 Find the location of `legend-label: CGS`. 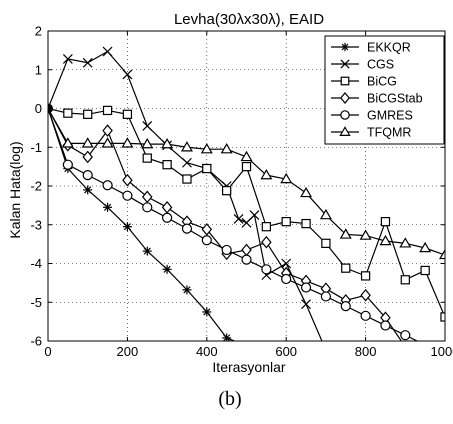

legend-label: CGS is located at coordinates (380, 65).